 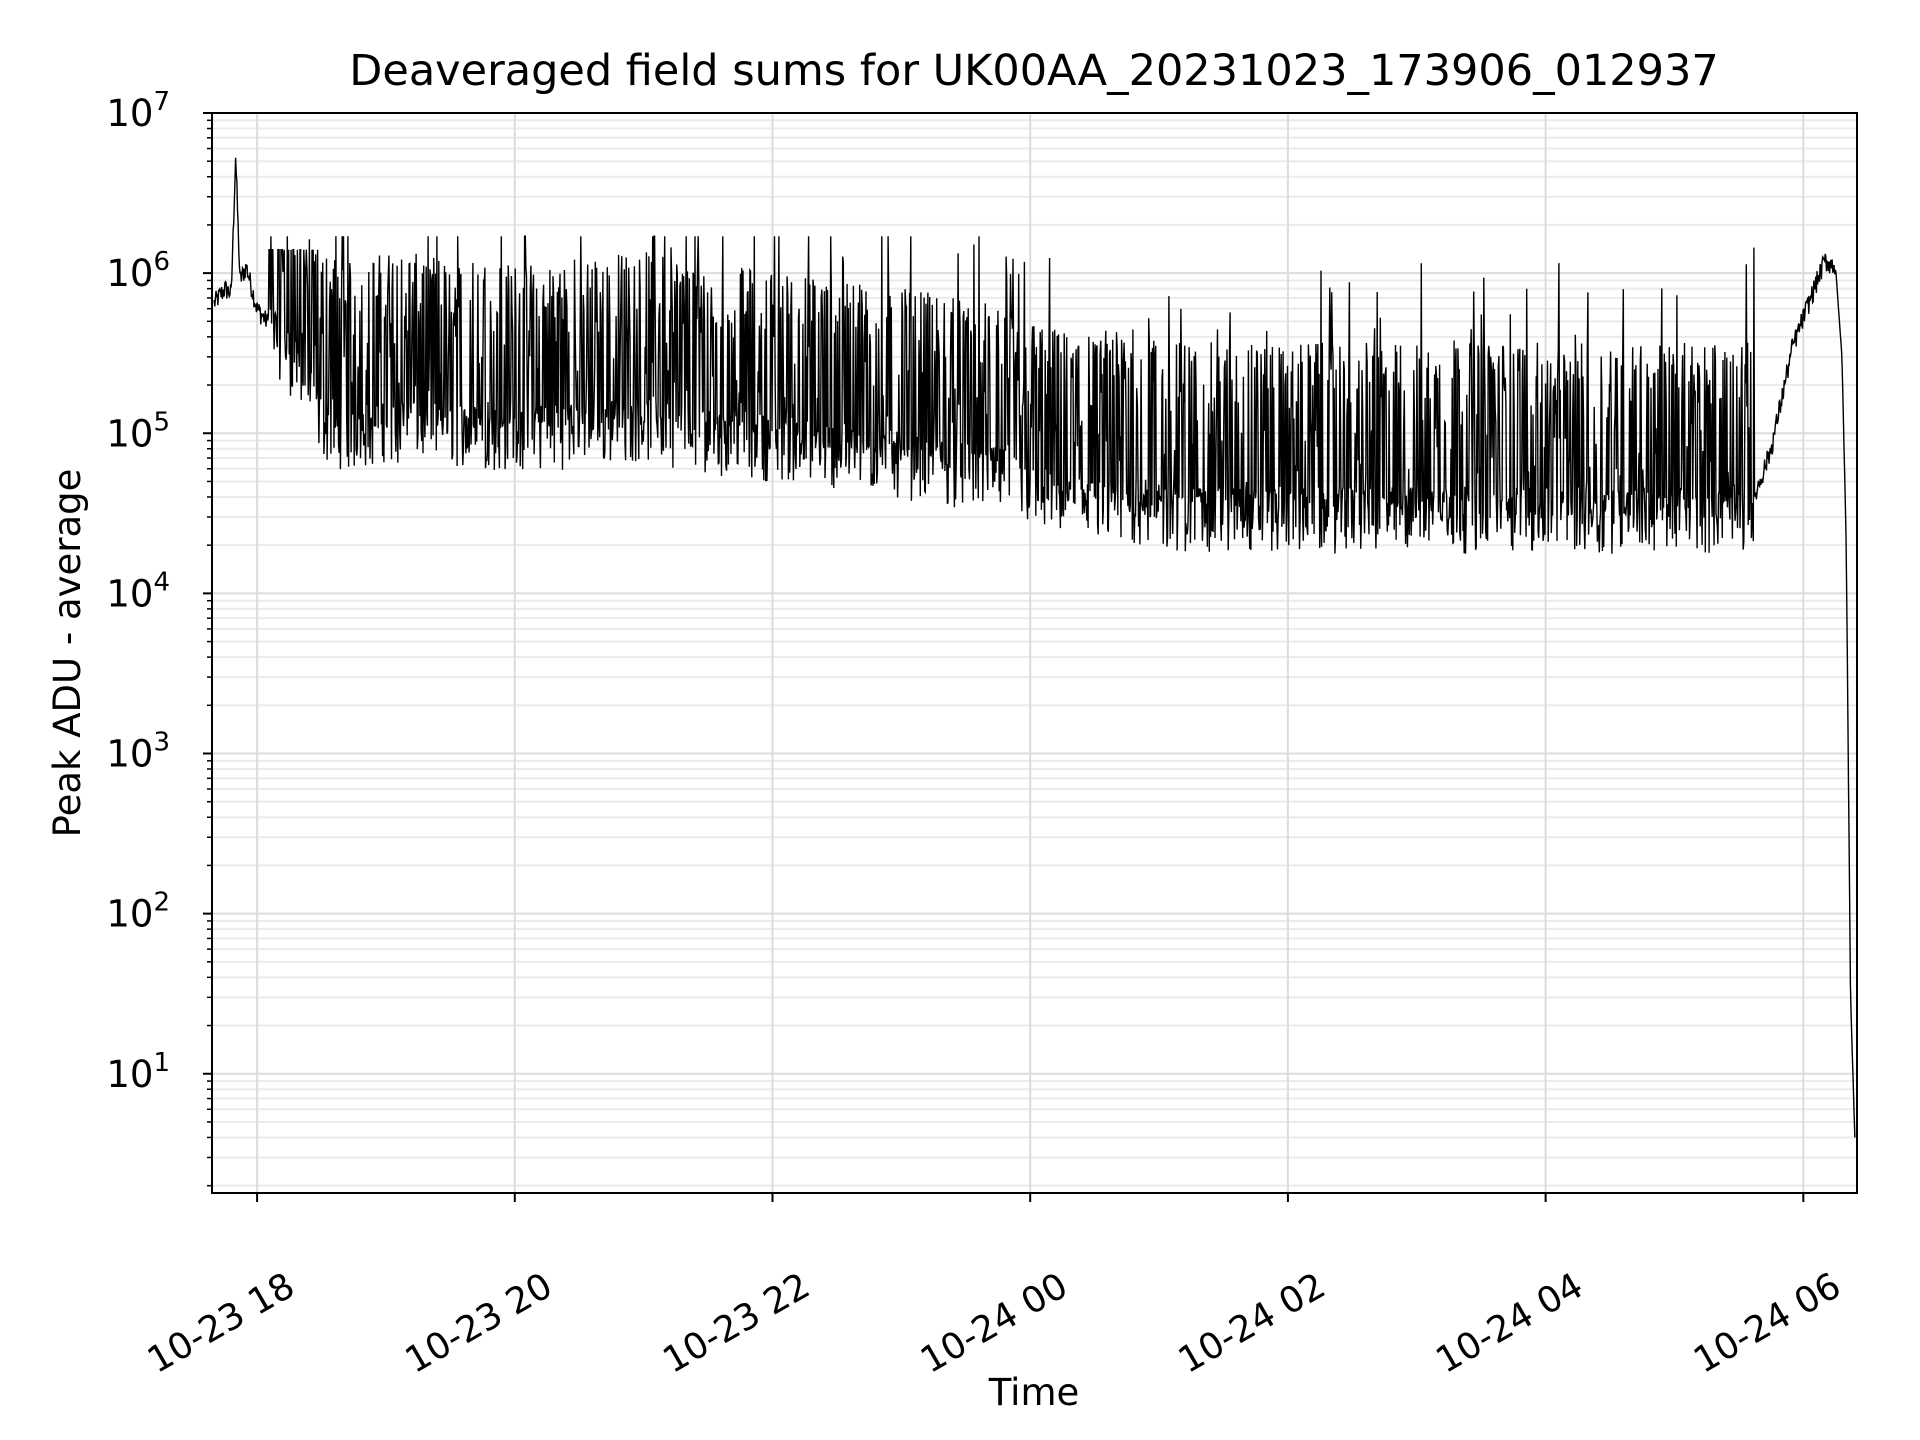 I want to click on y-tick-exponent: 1, so click(x=161, y=1063).